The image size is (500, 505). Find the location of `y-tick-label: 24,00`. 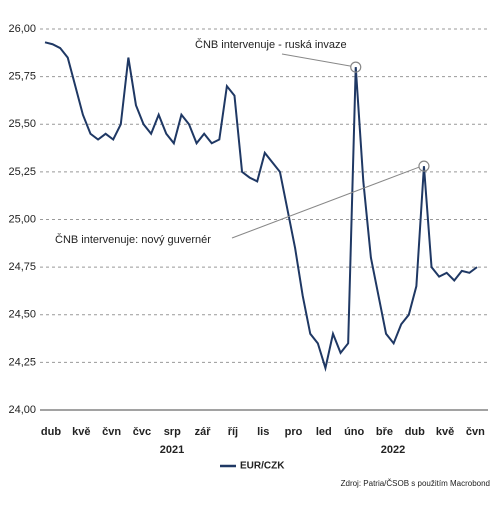

y-tick-label: 24,00 is located at coordinates (22, 410).